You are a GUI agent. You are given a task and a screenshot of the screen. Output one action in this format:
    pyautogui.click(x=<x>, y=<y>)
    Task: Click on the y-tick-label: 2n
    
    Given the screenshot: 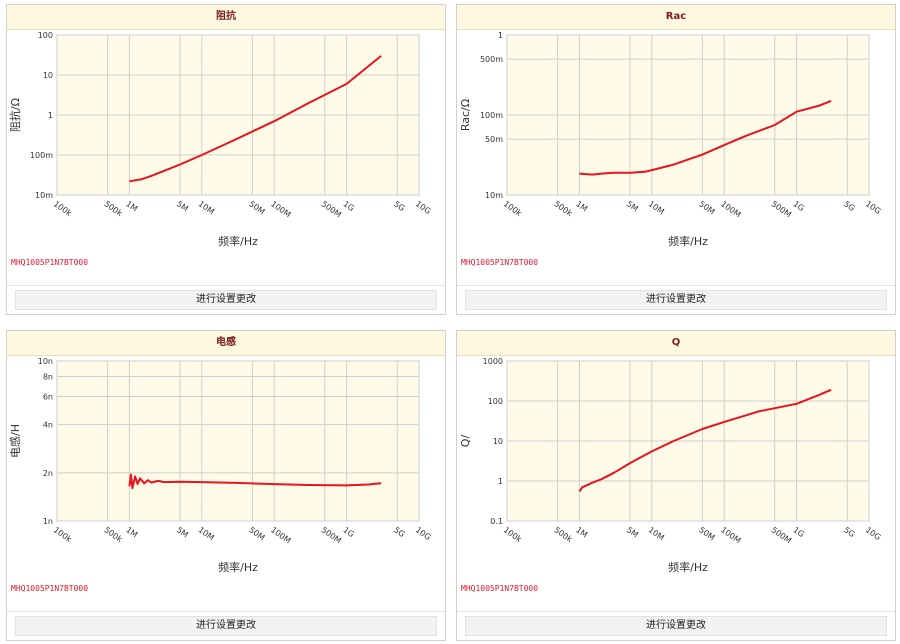 What is the action you would take?
    pyautogui.click(x=48, y=473)
    